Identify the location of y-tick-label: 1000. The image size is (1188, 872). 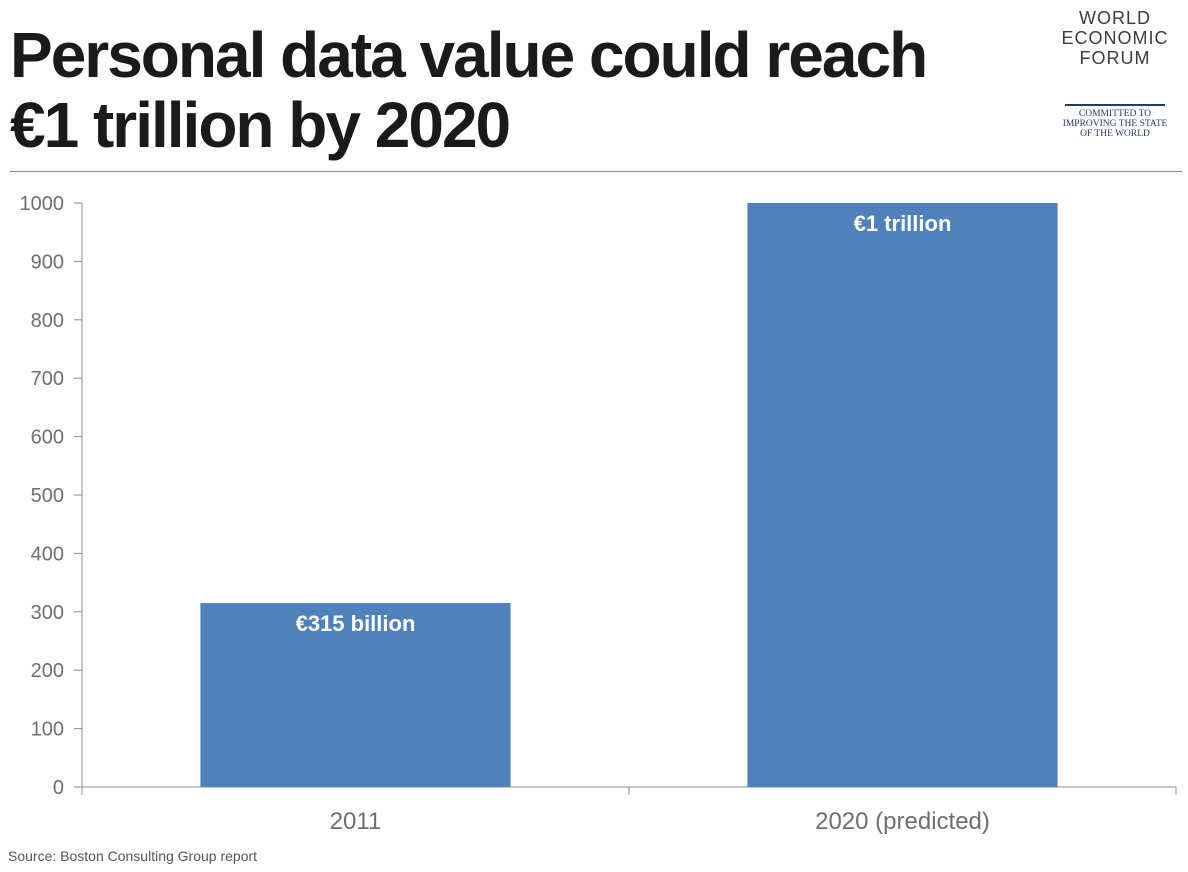
(42, 204).